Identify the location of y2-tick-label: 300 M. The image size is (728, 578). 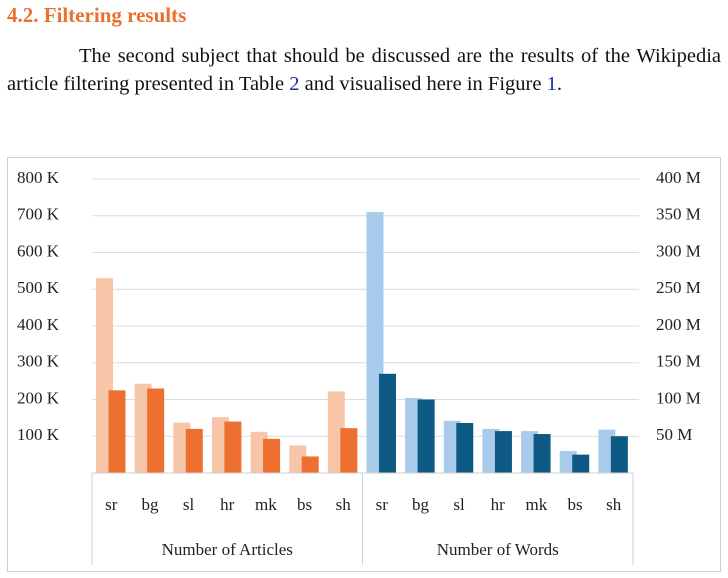
(678, 250).